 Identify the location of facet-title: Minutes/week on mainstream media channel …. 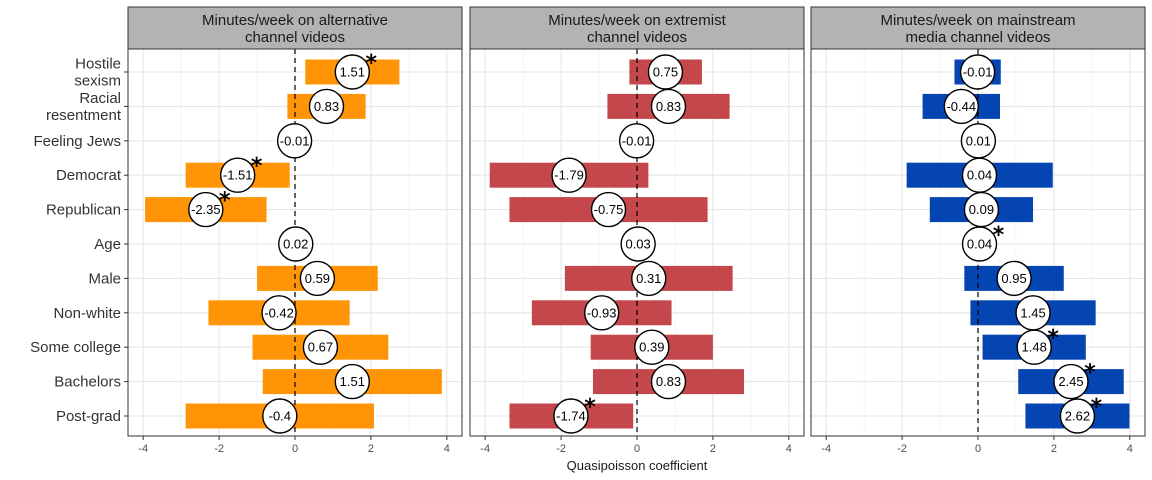
(977, 29).